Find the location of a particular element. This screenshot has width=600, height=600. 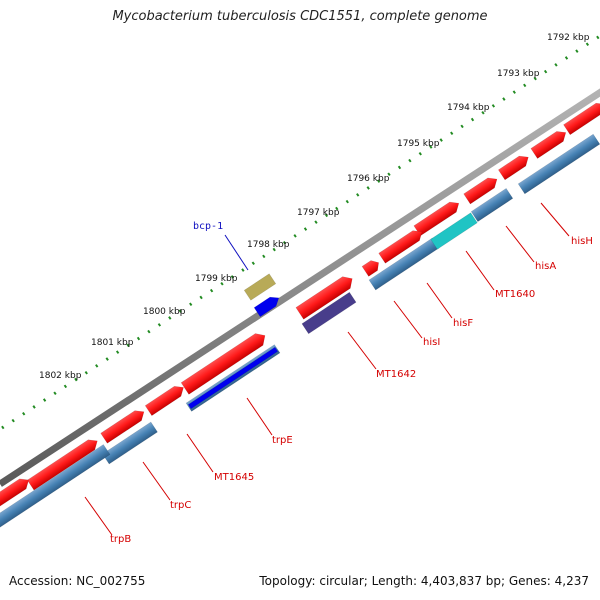

ruler-label: 1796 kbp is located at coordinates (368, 179).